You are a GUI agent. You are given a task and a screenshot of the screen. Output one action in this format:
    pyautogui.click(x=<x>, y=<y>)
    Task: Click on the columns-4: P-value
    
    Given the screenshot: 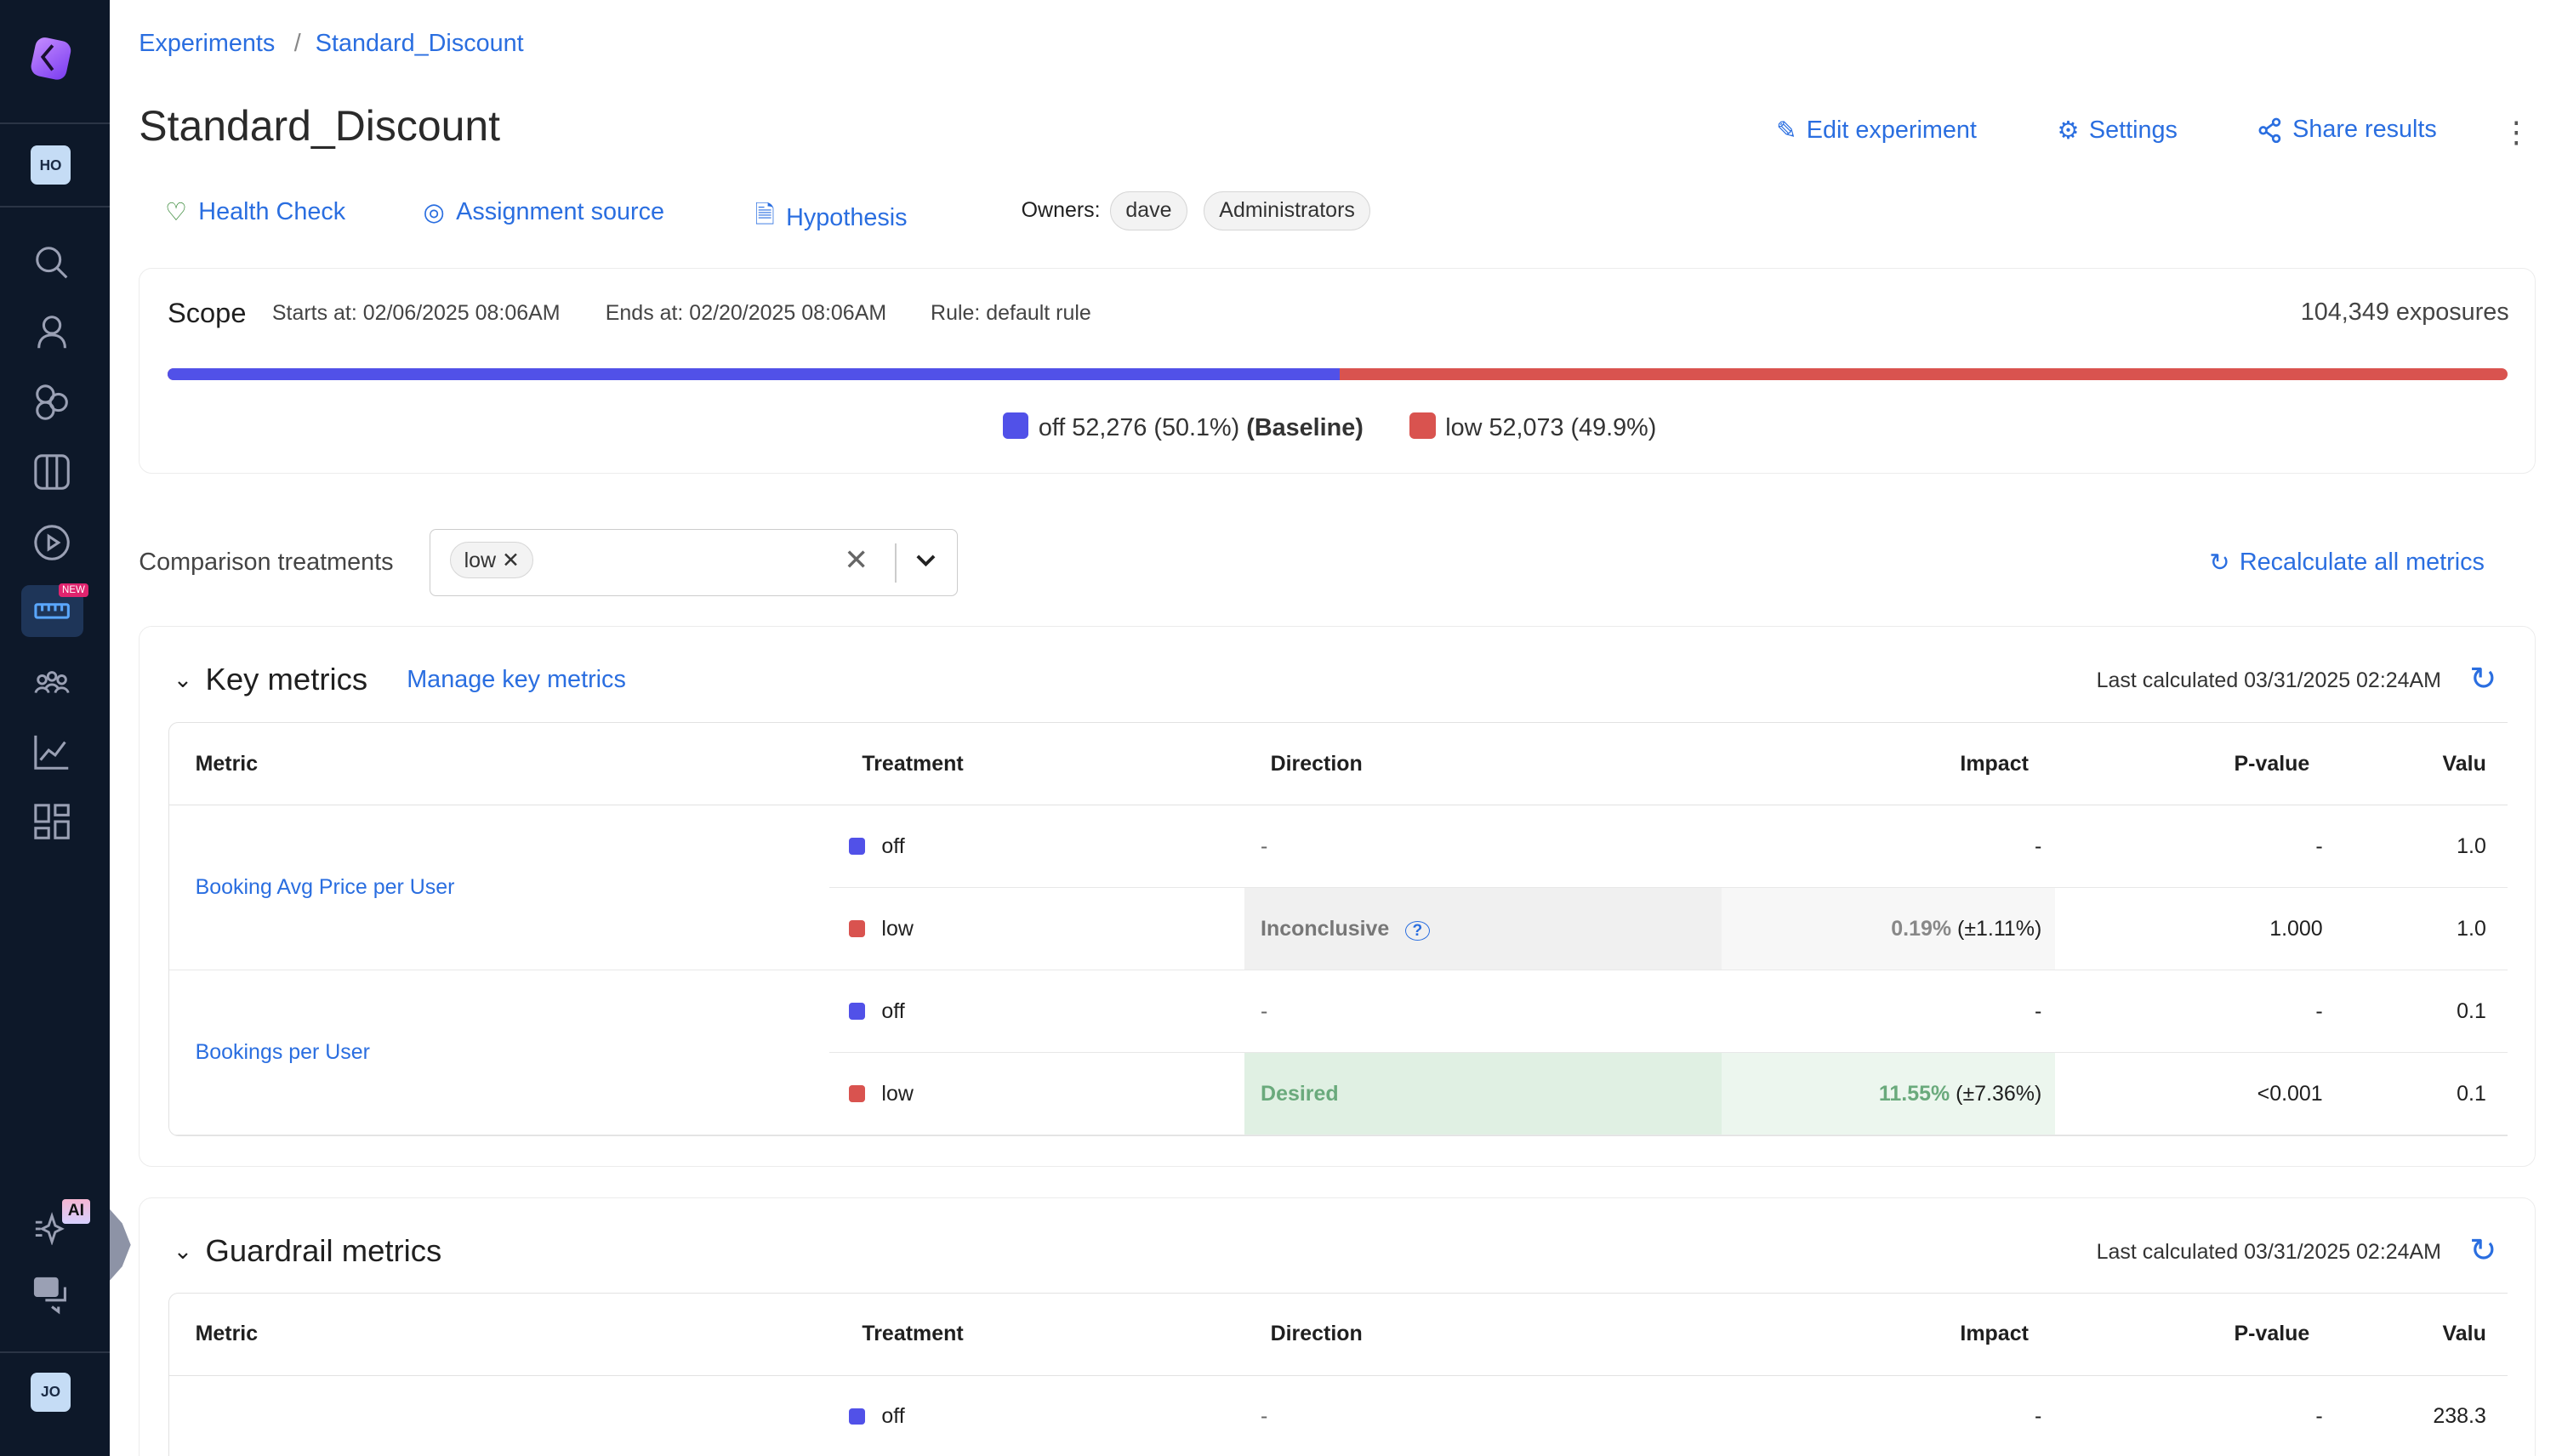 What is the action you would take?
    pyautogui.click(x=2195, y=1334)
    